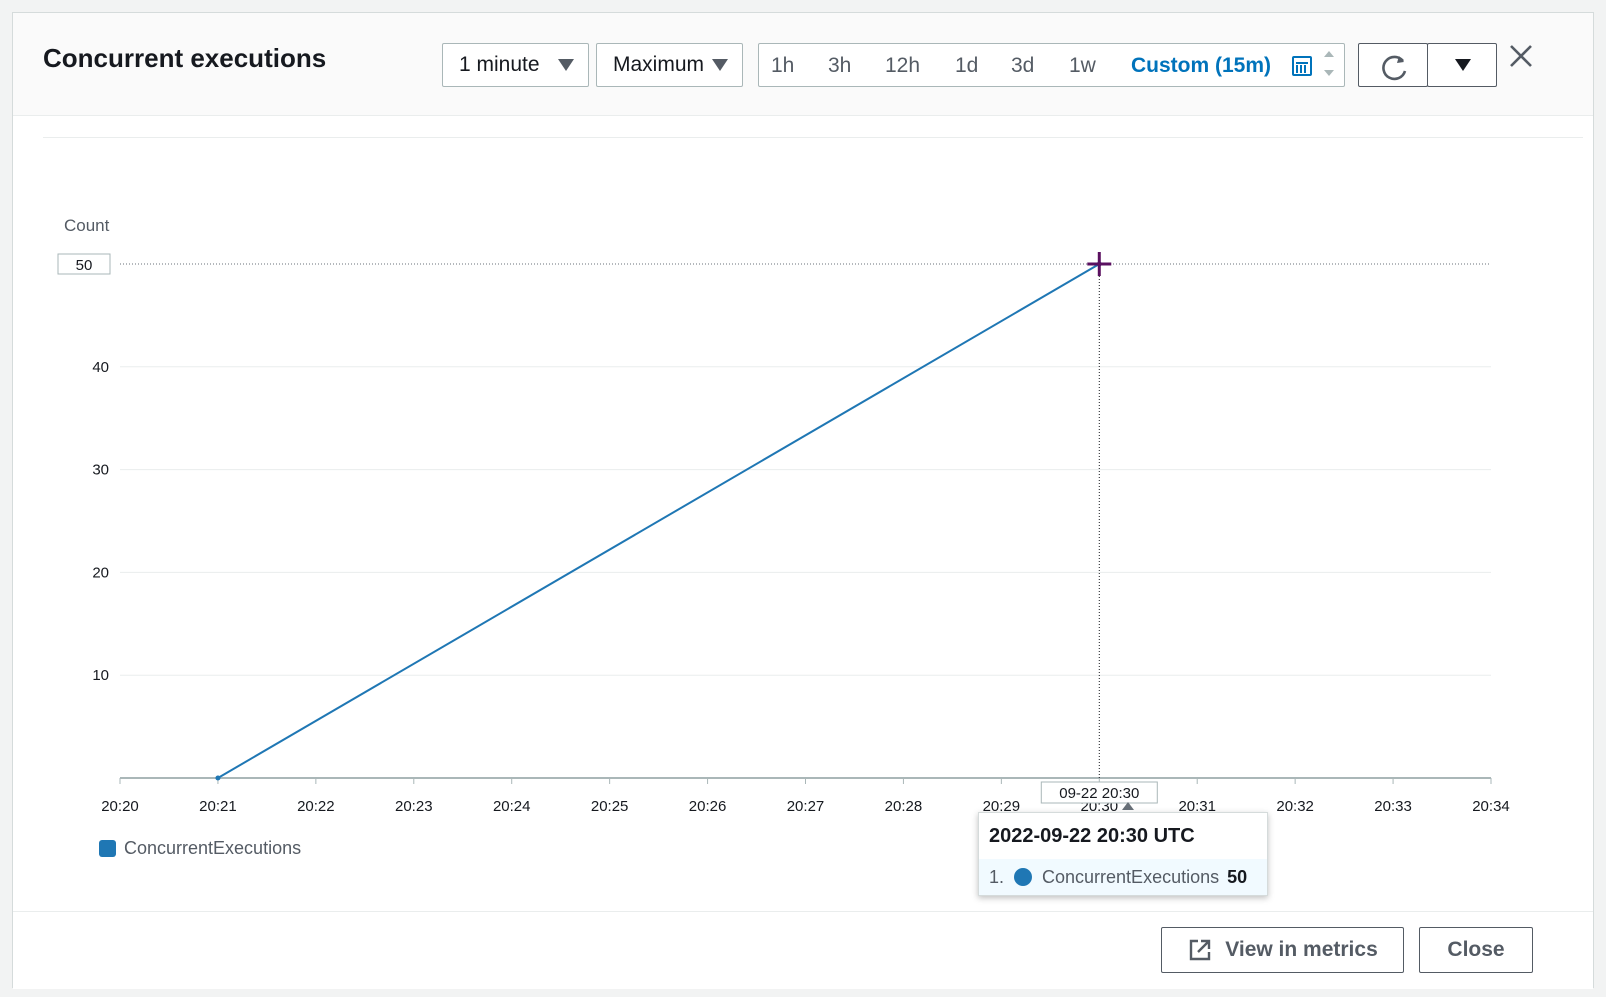 This screenshot has height=997, width=1606. Describe the element at coordinates (610, 806) in the screenshot. I see `x-tick-label: 20:25` at that location.